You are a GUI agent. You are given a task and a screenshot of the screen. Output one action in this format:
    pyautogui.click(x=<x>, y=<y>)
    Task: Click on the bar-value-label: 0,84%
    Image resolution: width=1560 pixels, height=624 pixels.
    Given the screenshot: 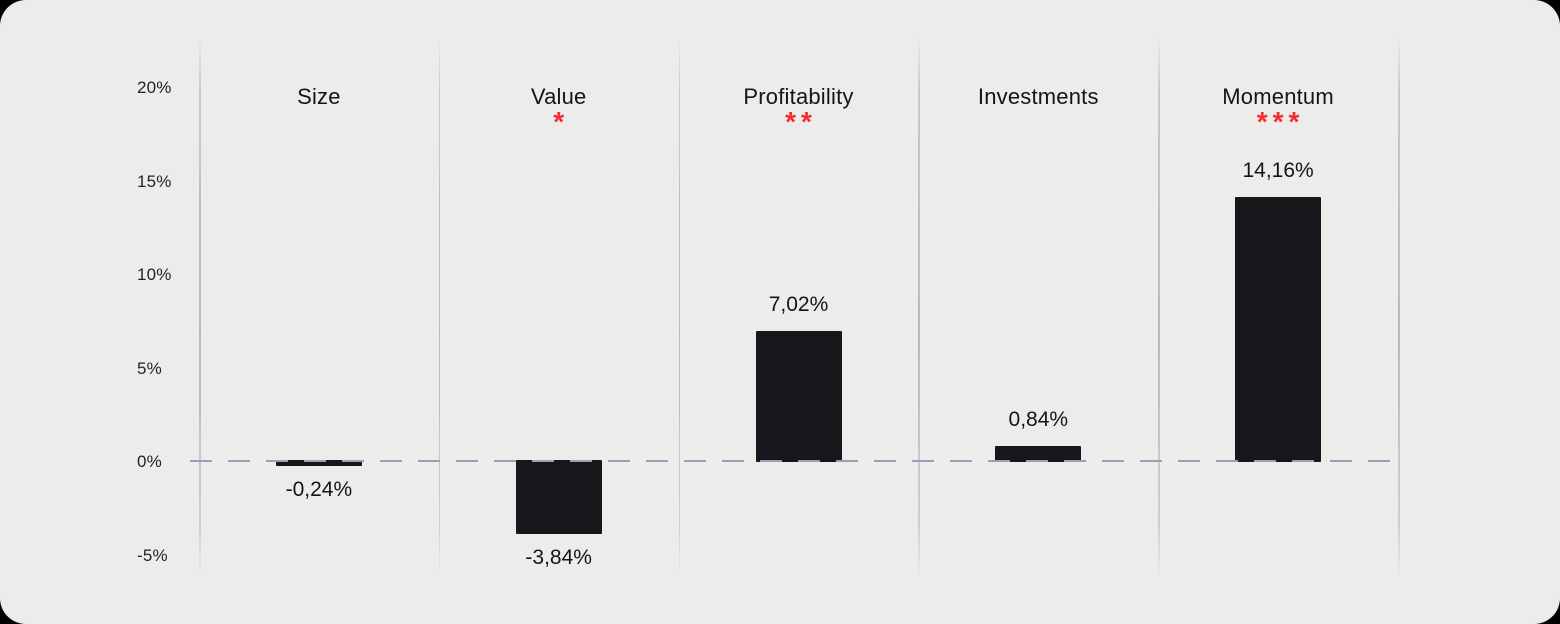 What is the action you would take?
    pyautogui.click(x=1038, y=420)
    